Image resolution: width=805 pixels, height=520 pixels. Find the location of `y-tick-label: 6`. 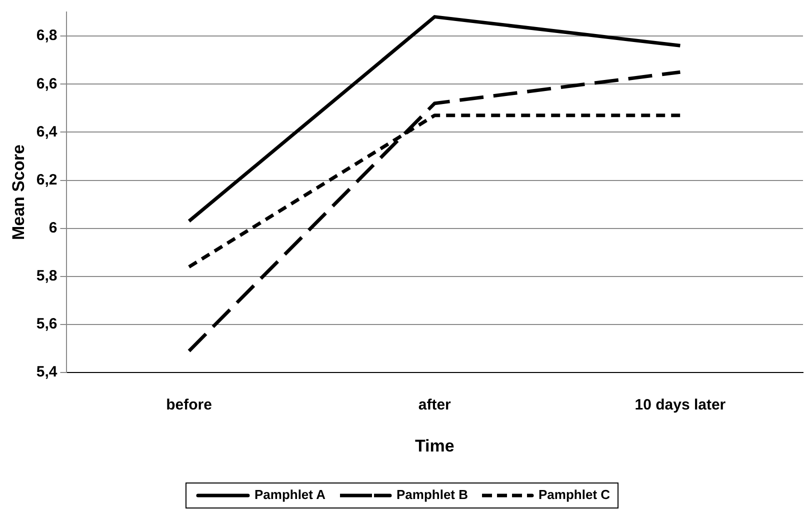

y-tick-label: 6 is located at coordinates (53, 228).